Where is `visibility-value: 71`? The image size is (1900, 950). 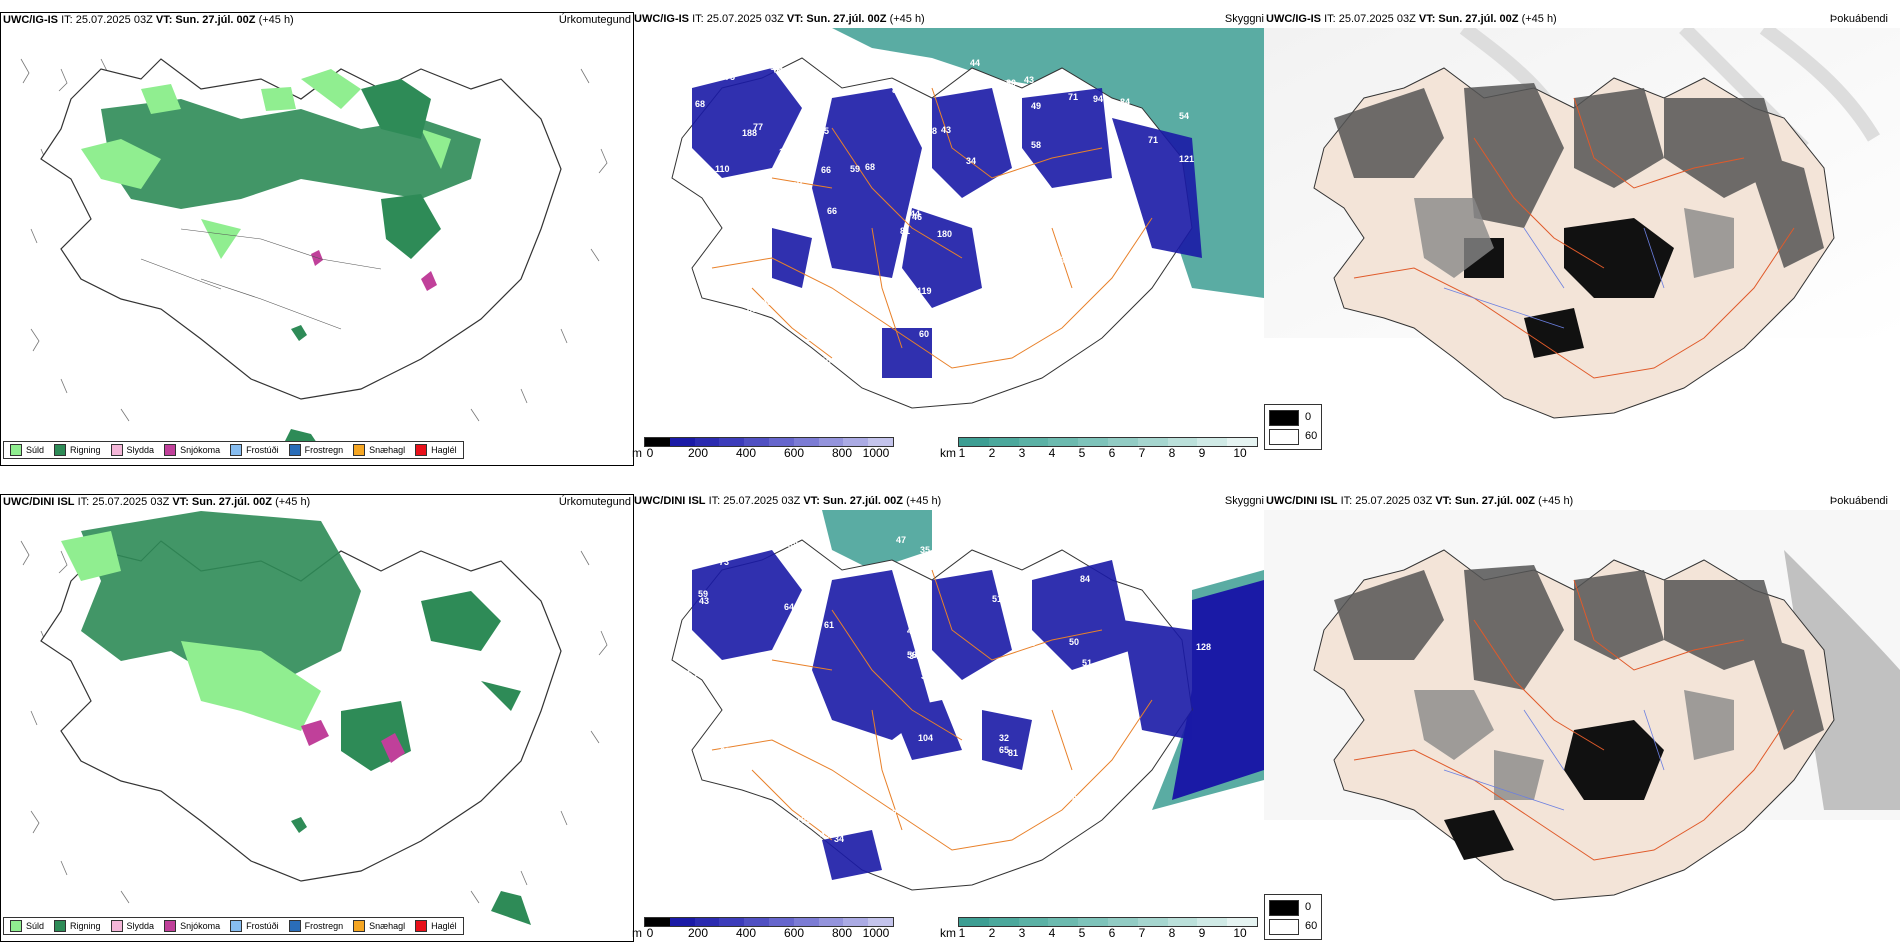 visibility-value: 71 is located at coordinates (1073, 97).